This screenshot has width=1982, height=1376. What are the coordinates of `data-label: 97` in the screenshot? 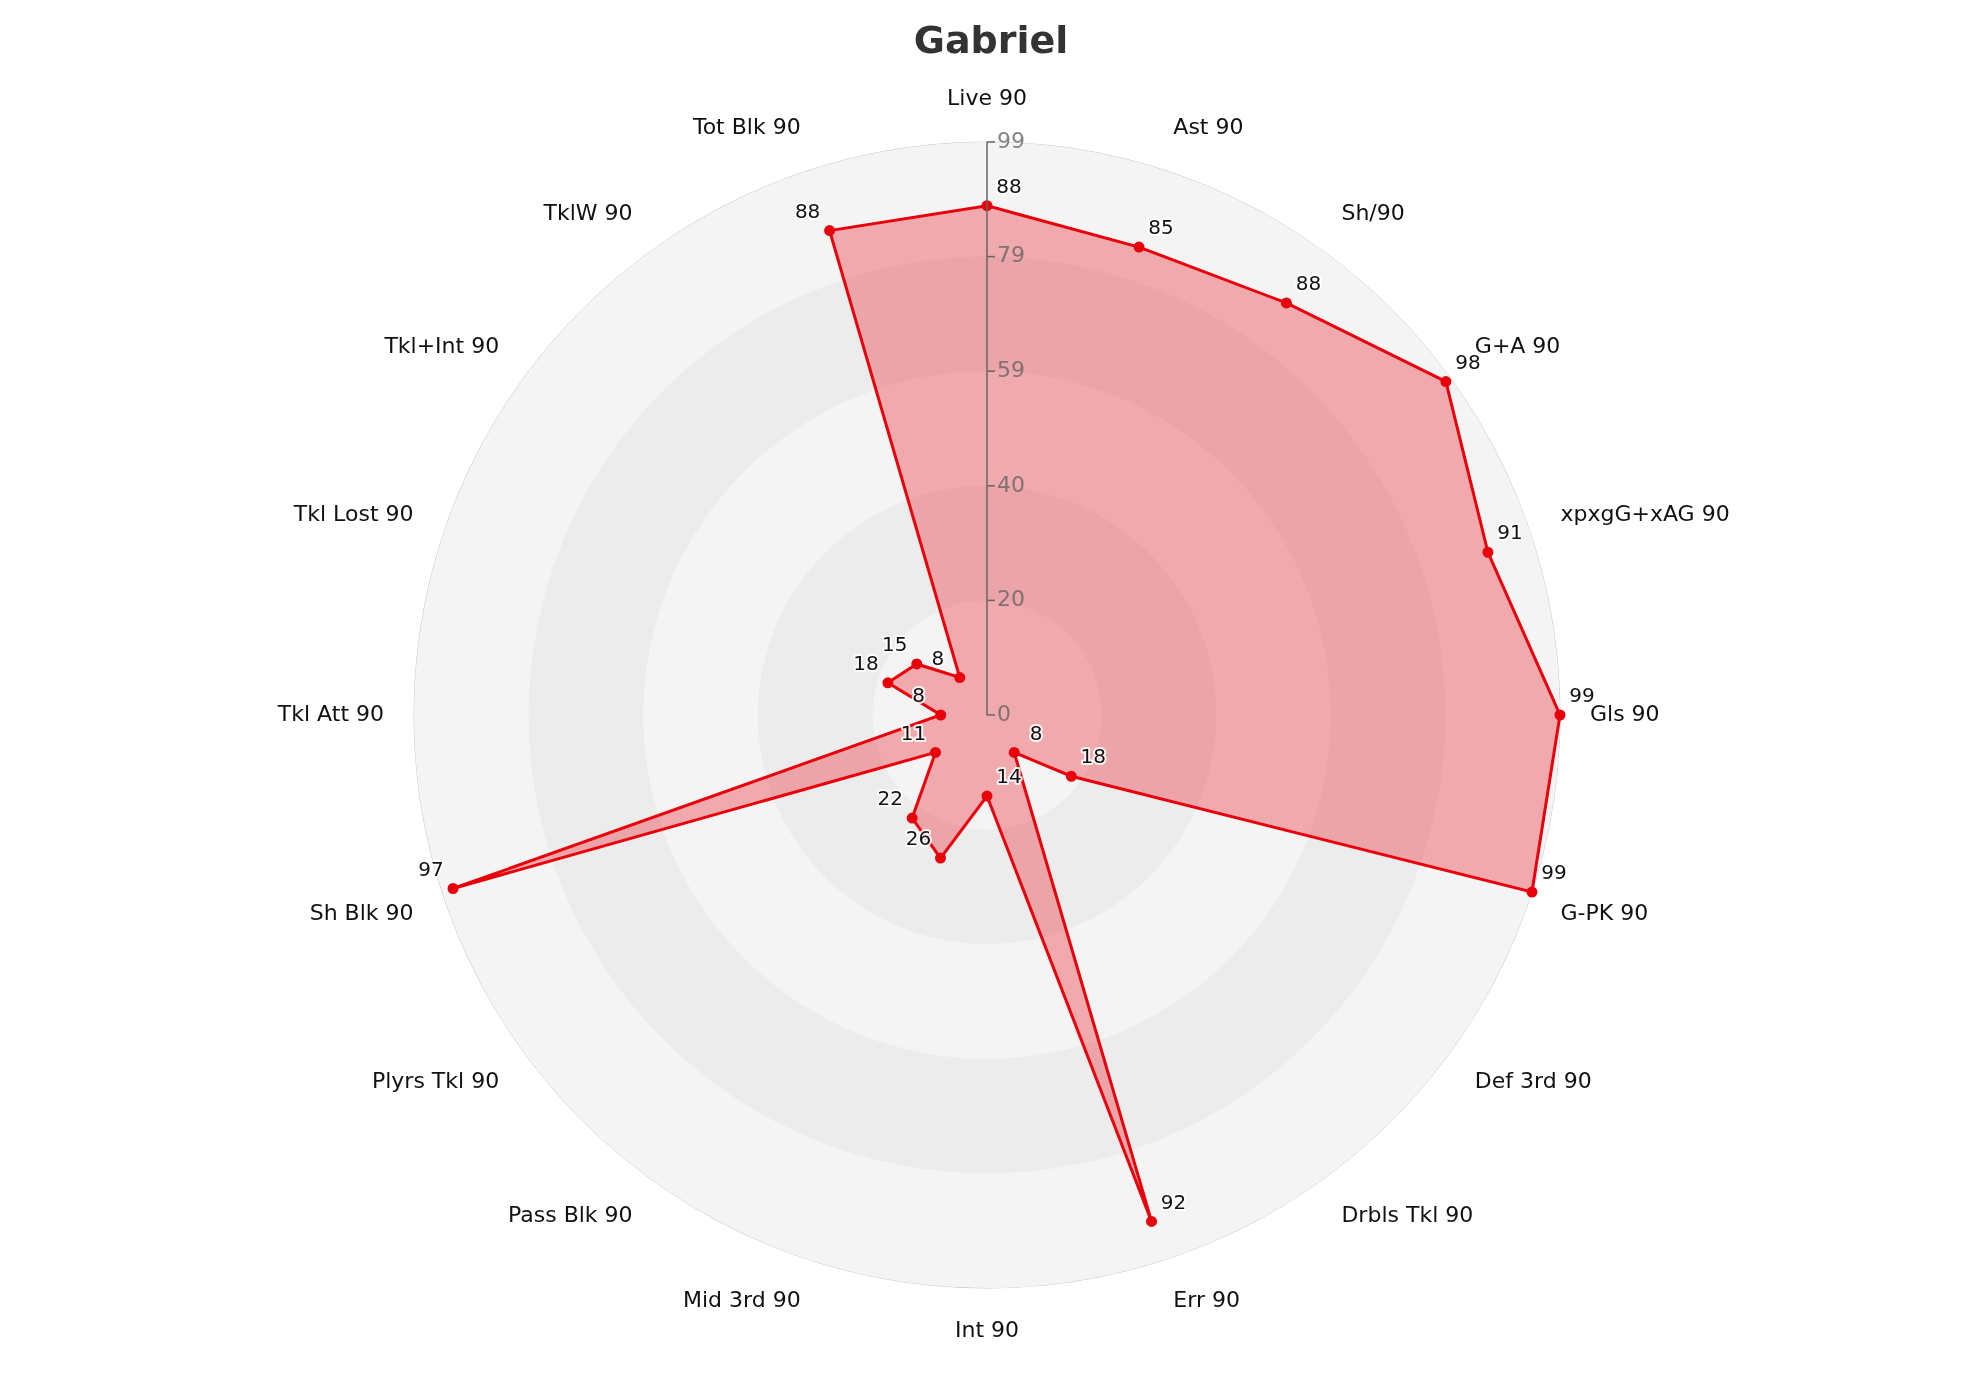 It's located at (431, 868).